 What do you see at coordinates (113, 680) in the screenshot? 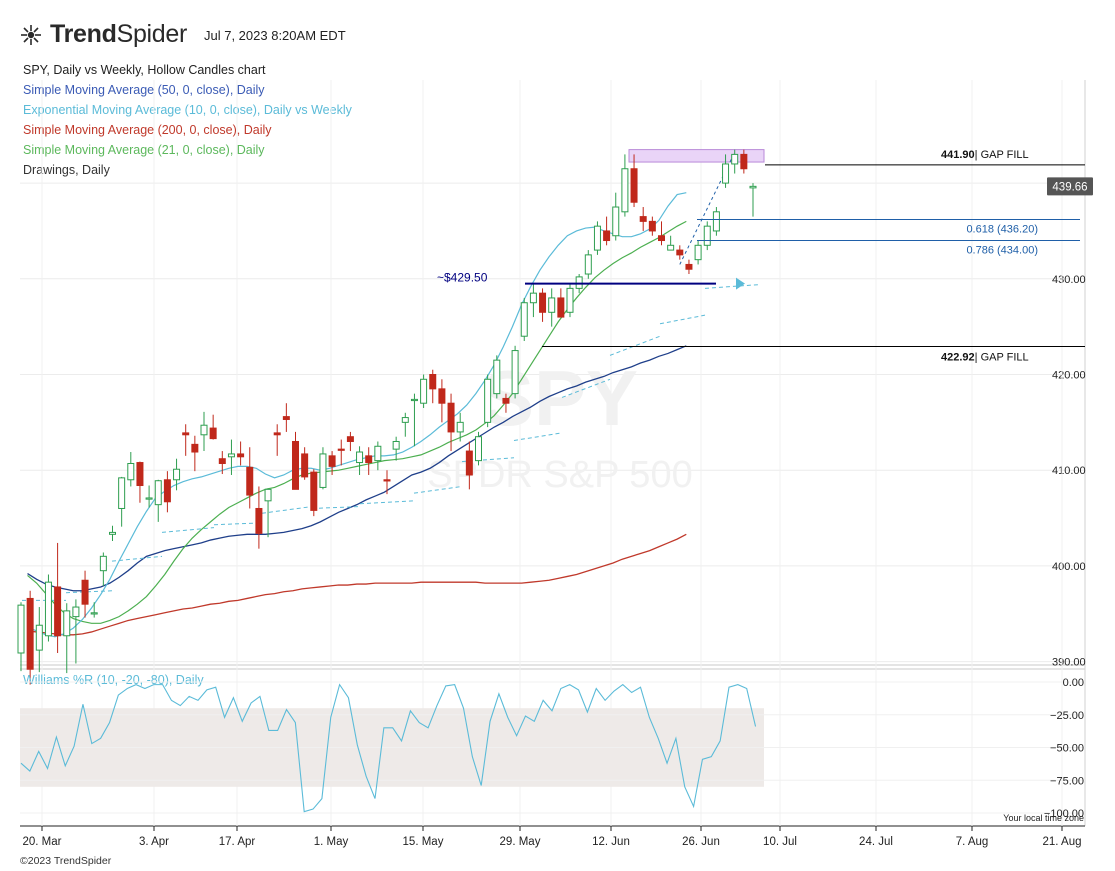
I see `wr-title: Williams %R (10, -20, -80), Daily` at bounding box center [113, 680].